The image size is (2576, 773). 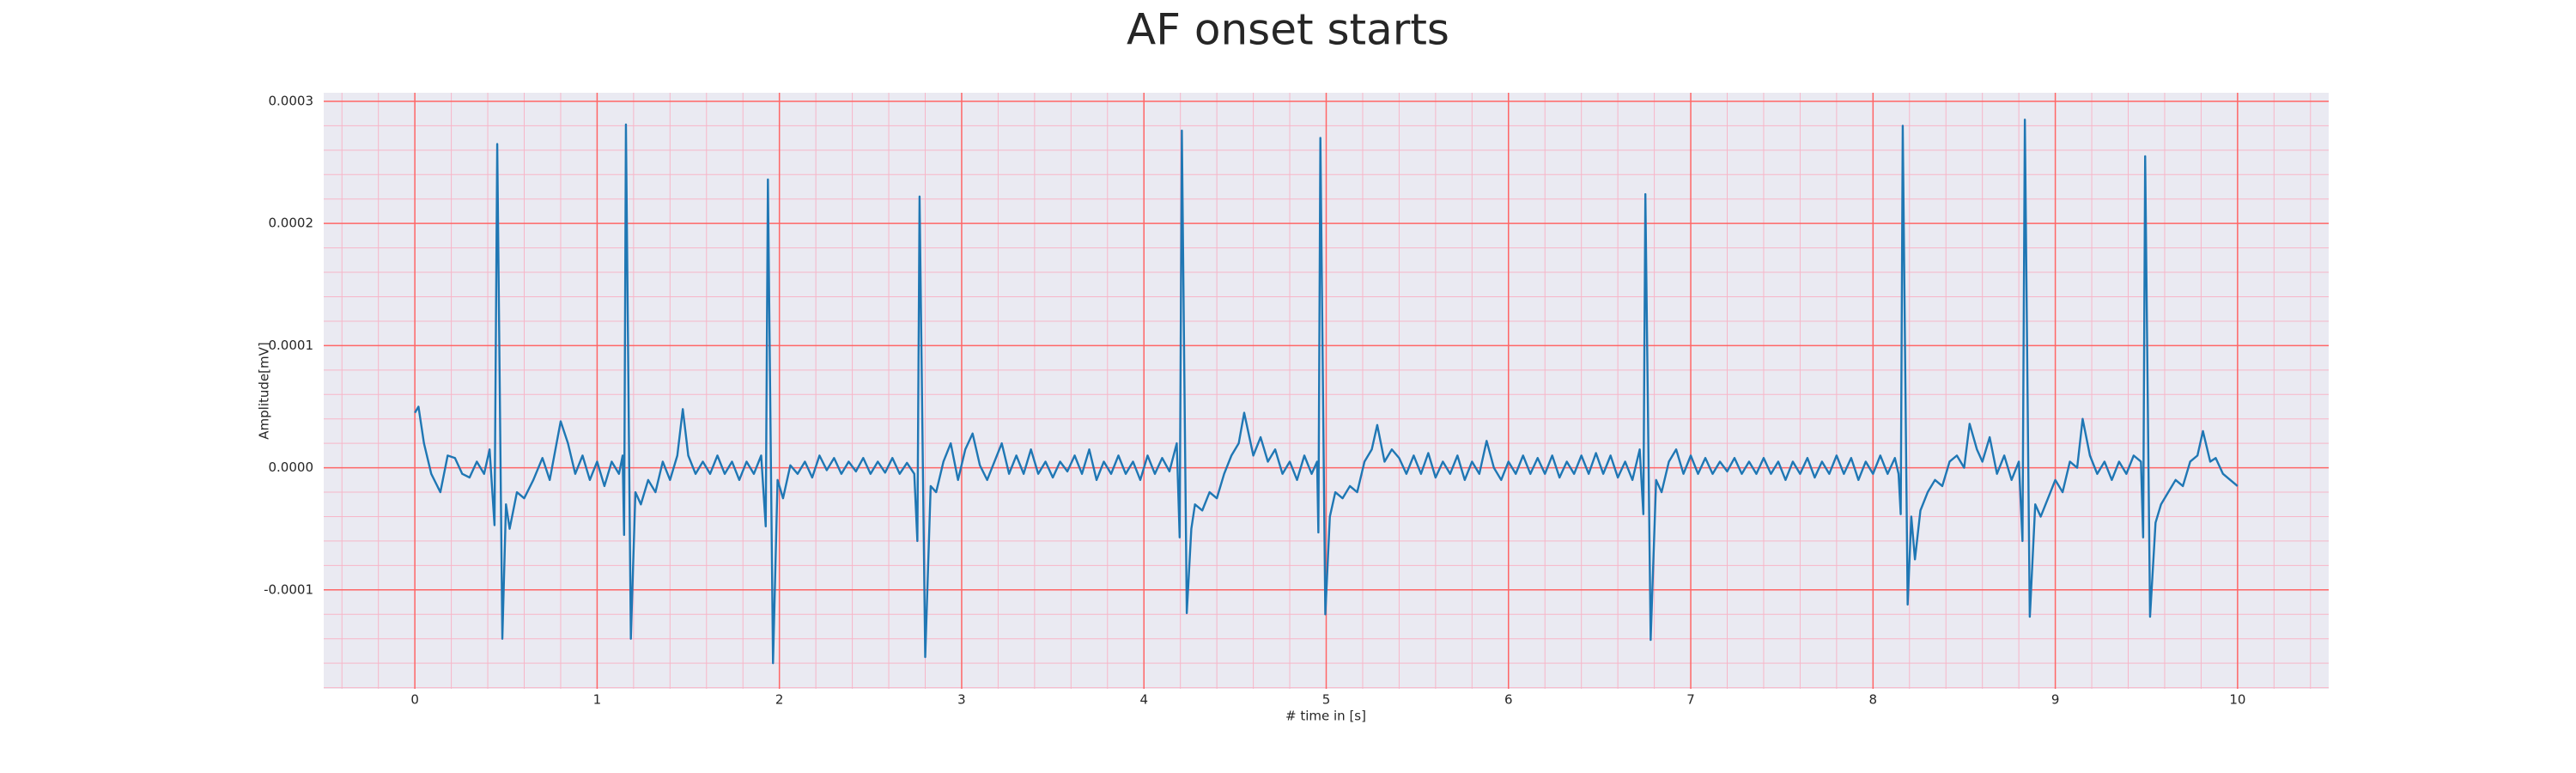 What do you see at coordinates (414, 700) in the screenshot?
I see `x-tick-label: 0` at bounding box center [414, 700].